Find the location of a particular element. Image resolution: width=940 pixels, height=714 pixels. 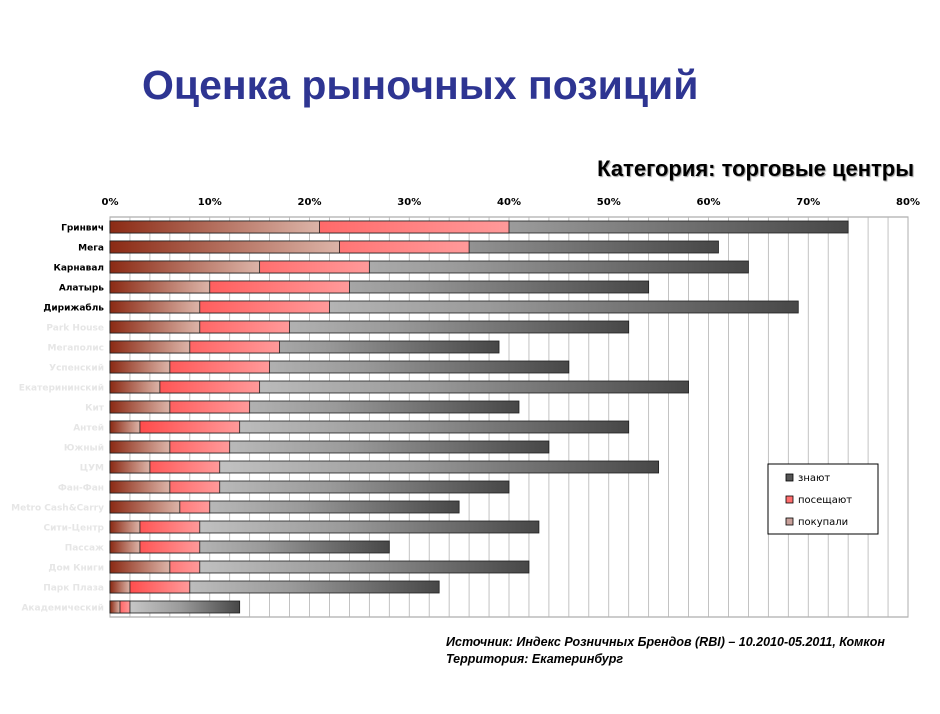

y-category-label: Гринвич is located at coordinates (82, 229).